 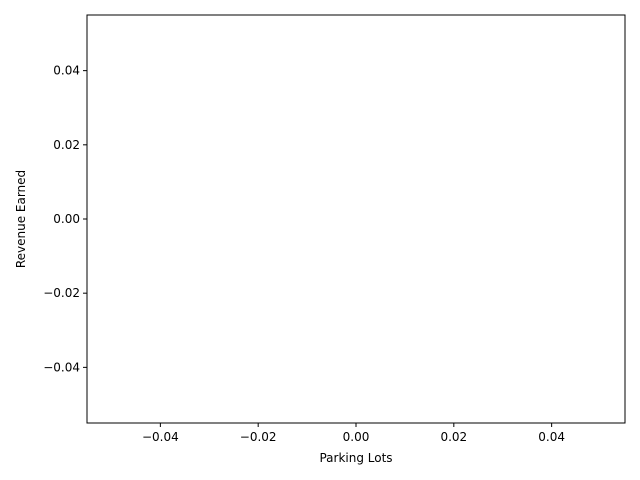 What do you see at coordinates (258, 437) in the screenshot?
I see `x-tick-label: −0.02` at bounding box center [258, 437].